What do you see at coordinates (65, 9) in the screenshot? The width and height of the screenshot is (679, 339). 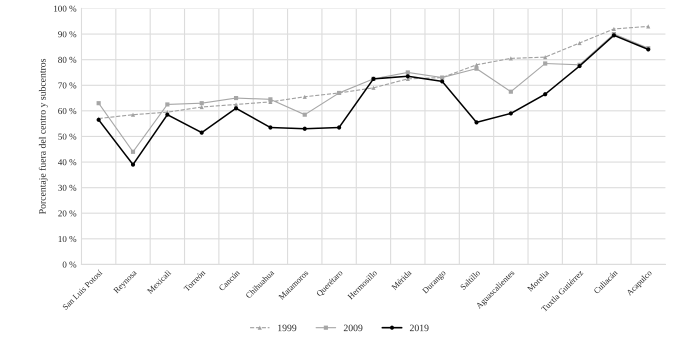 I see `y-tick-label: 100 %` at bounding box center [65, 9].